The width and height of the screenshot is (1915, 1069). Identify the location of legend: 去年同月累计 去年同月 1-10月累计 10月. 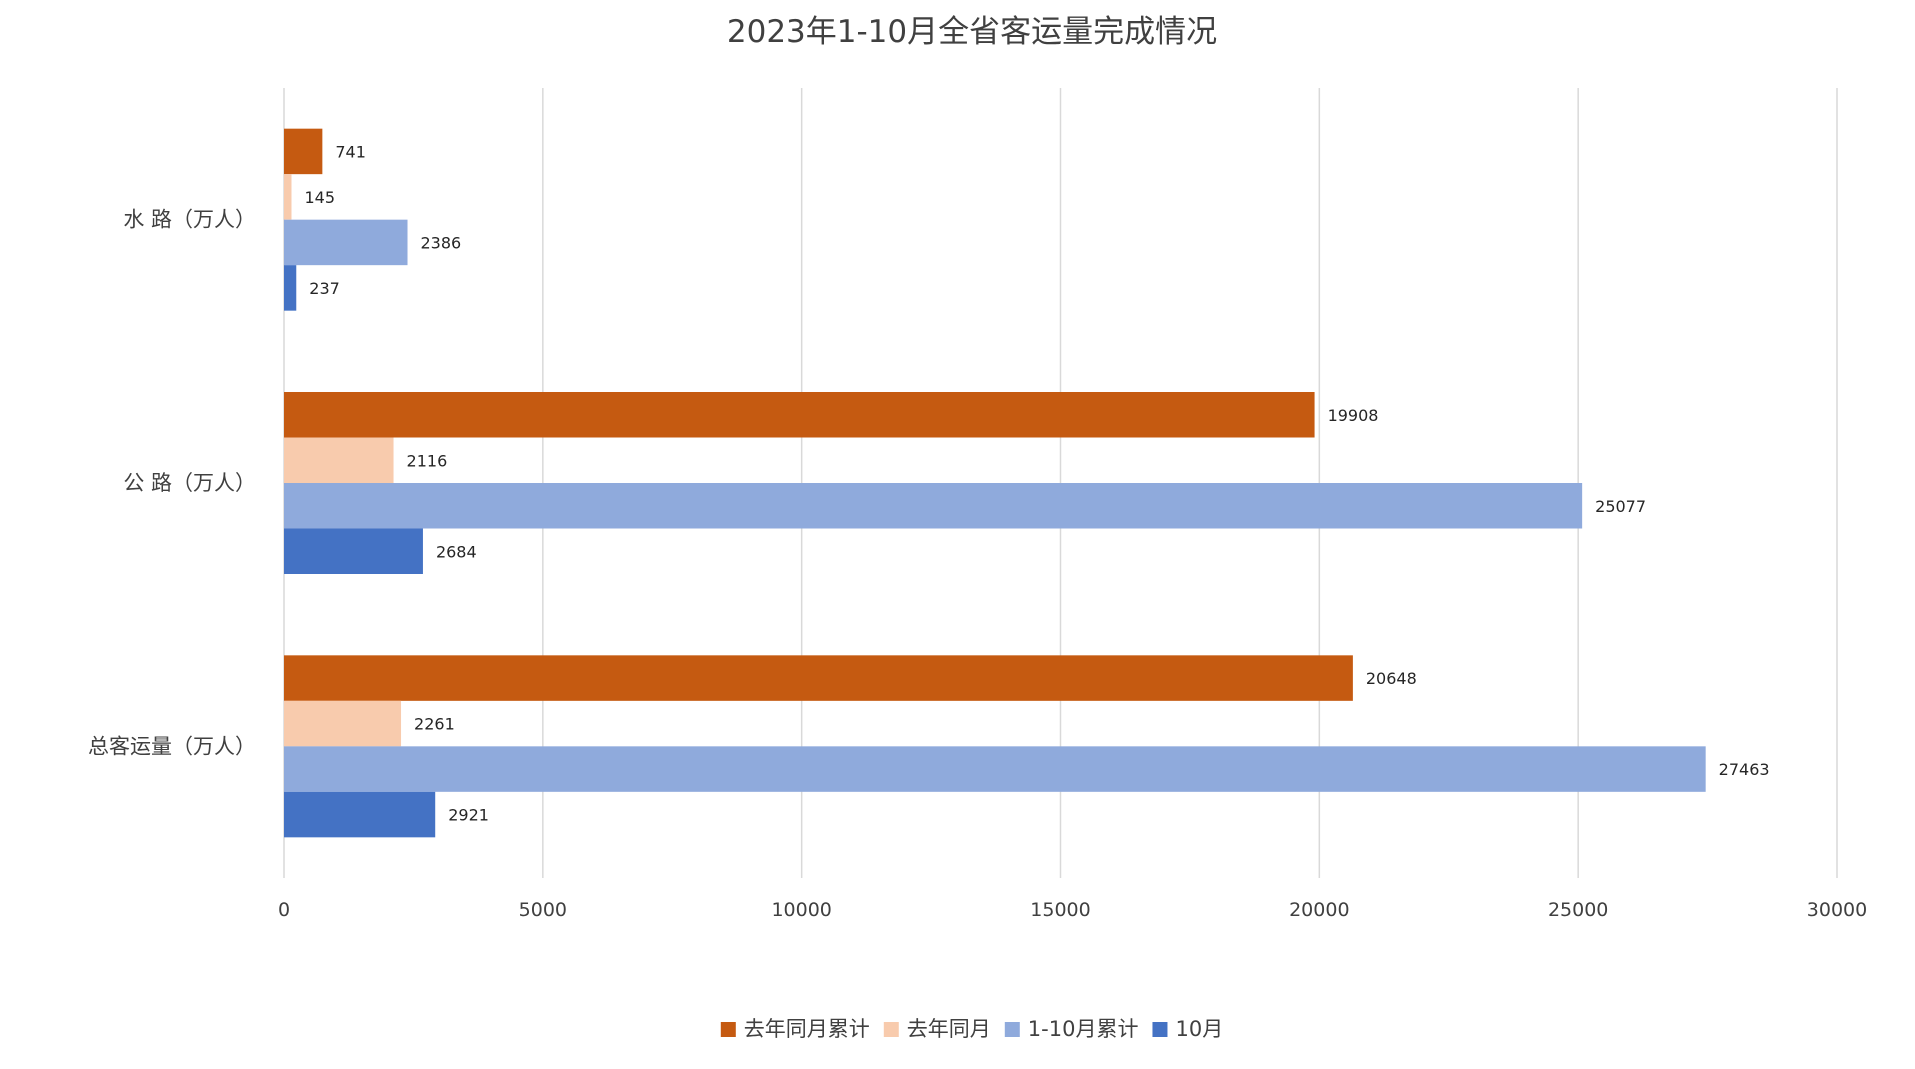
(971, 1029).